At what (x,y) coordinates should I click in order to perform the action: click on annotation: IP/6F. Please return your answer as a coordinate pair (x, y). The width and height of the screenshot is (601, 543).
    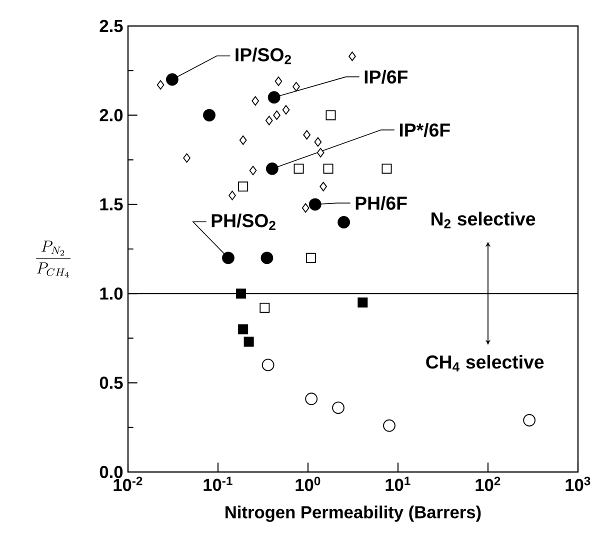
    Looking at the image, I should click on (386, 77).